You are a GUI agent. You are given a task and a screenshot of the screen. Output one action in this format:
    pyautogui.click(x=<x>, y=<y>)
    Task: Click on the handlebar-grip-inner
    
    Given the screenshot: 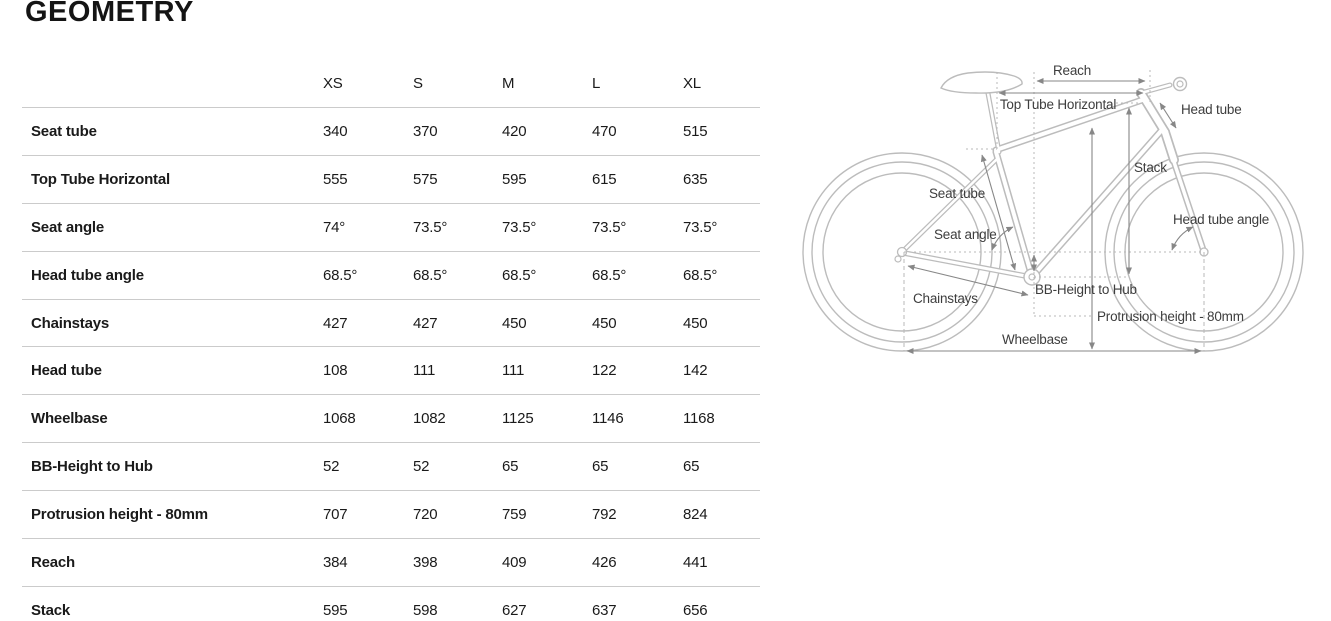 What is the action you would take?
    pyautogui.click(x=1180, y=84)
    